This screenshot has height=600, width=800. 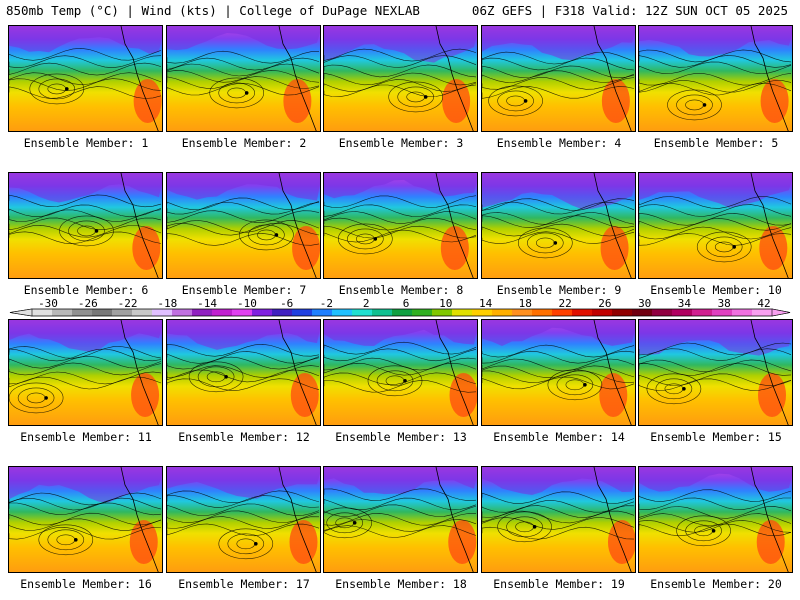 I want to click on colorbar-tick-label: 38, so click(x=724, y=303).